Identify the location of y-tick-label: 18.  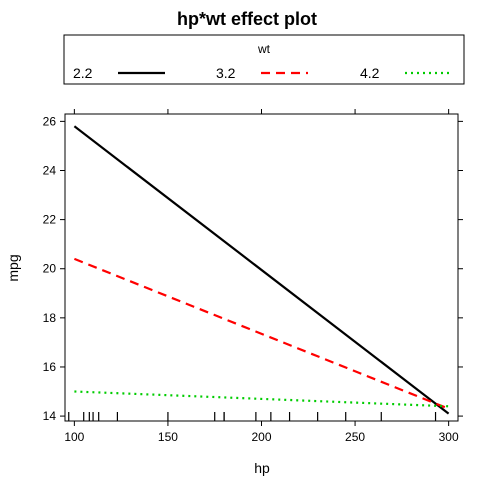
(50, 318).